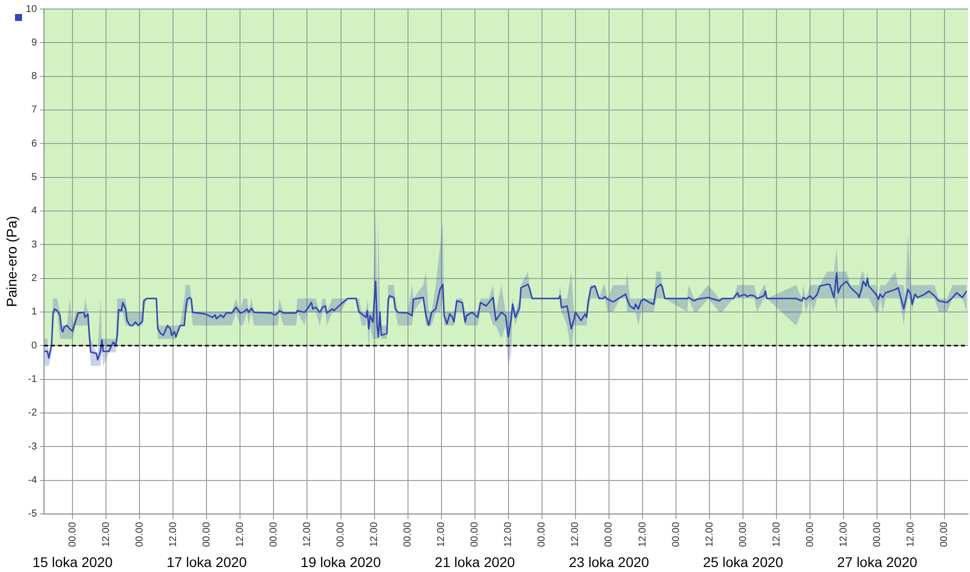 Image resolution: width=970 pixels, height=572 pixels. I want to click on y-tick-label: 4, so click(34, 211).